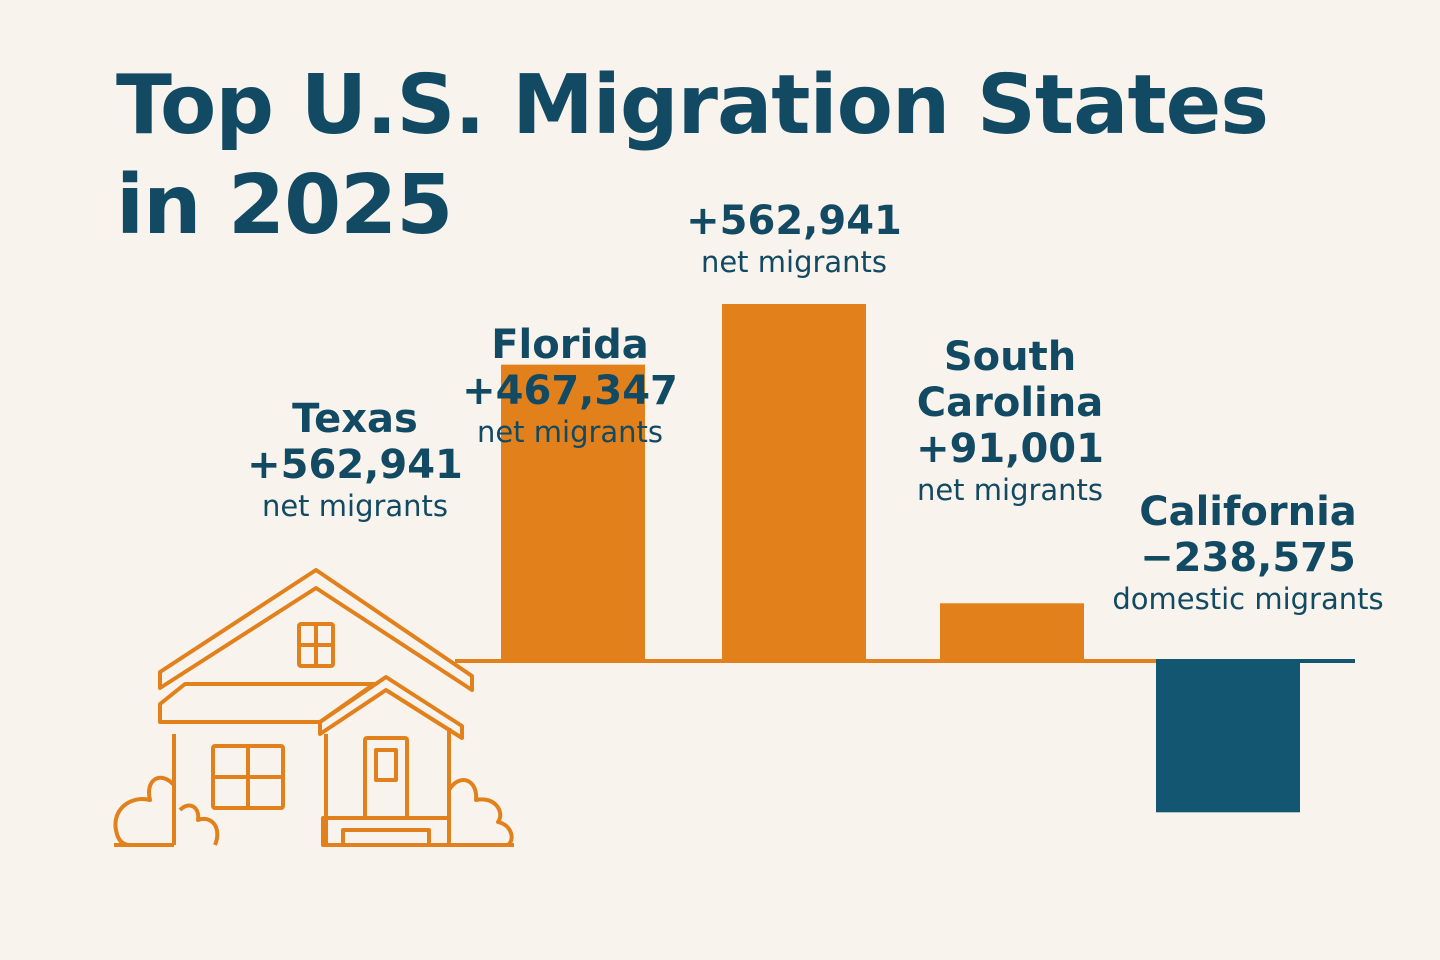  I want to click on bar-unlabeled, so click(794, 482).